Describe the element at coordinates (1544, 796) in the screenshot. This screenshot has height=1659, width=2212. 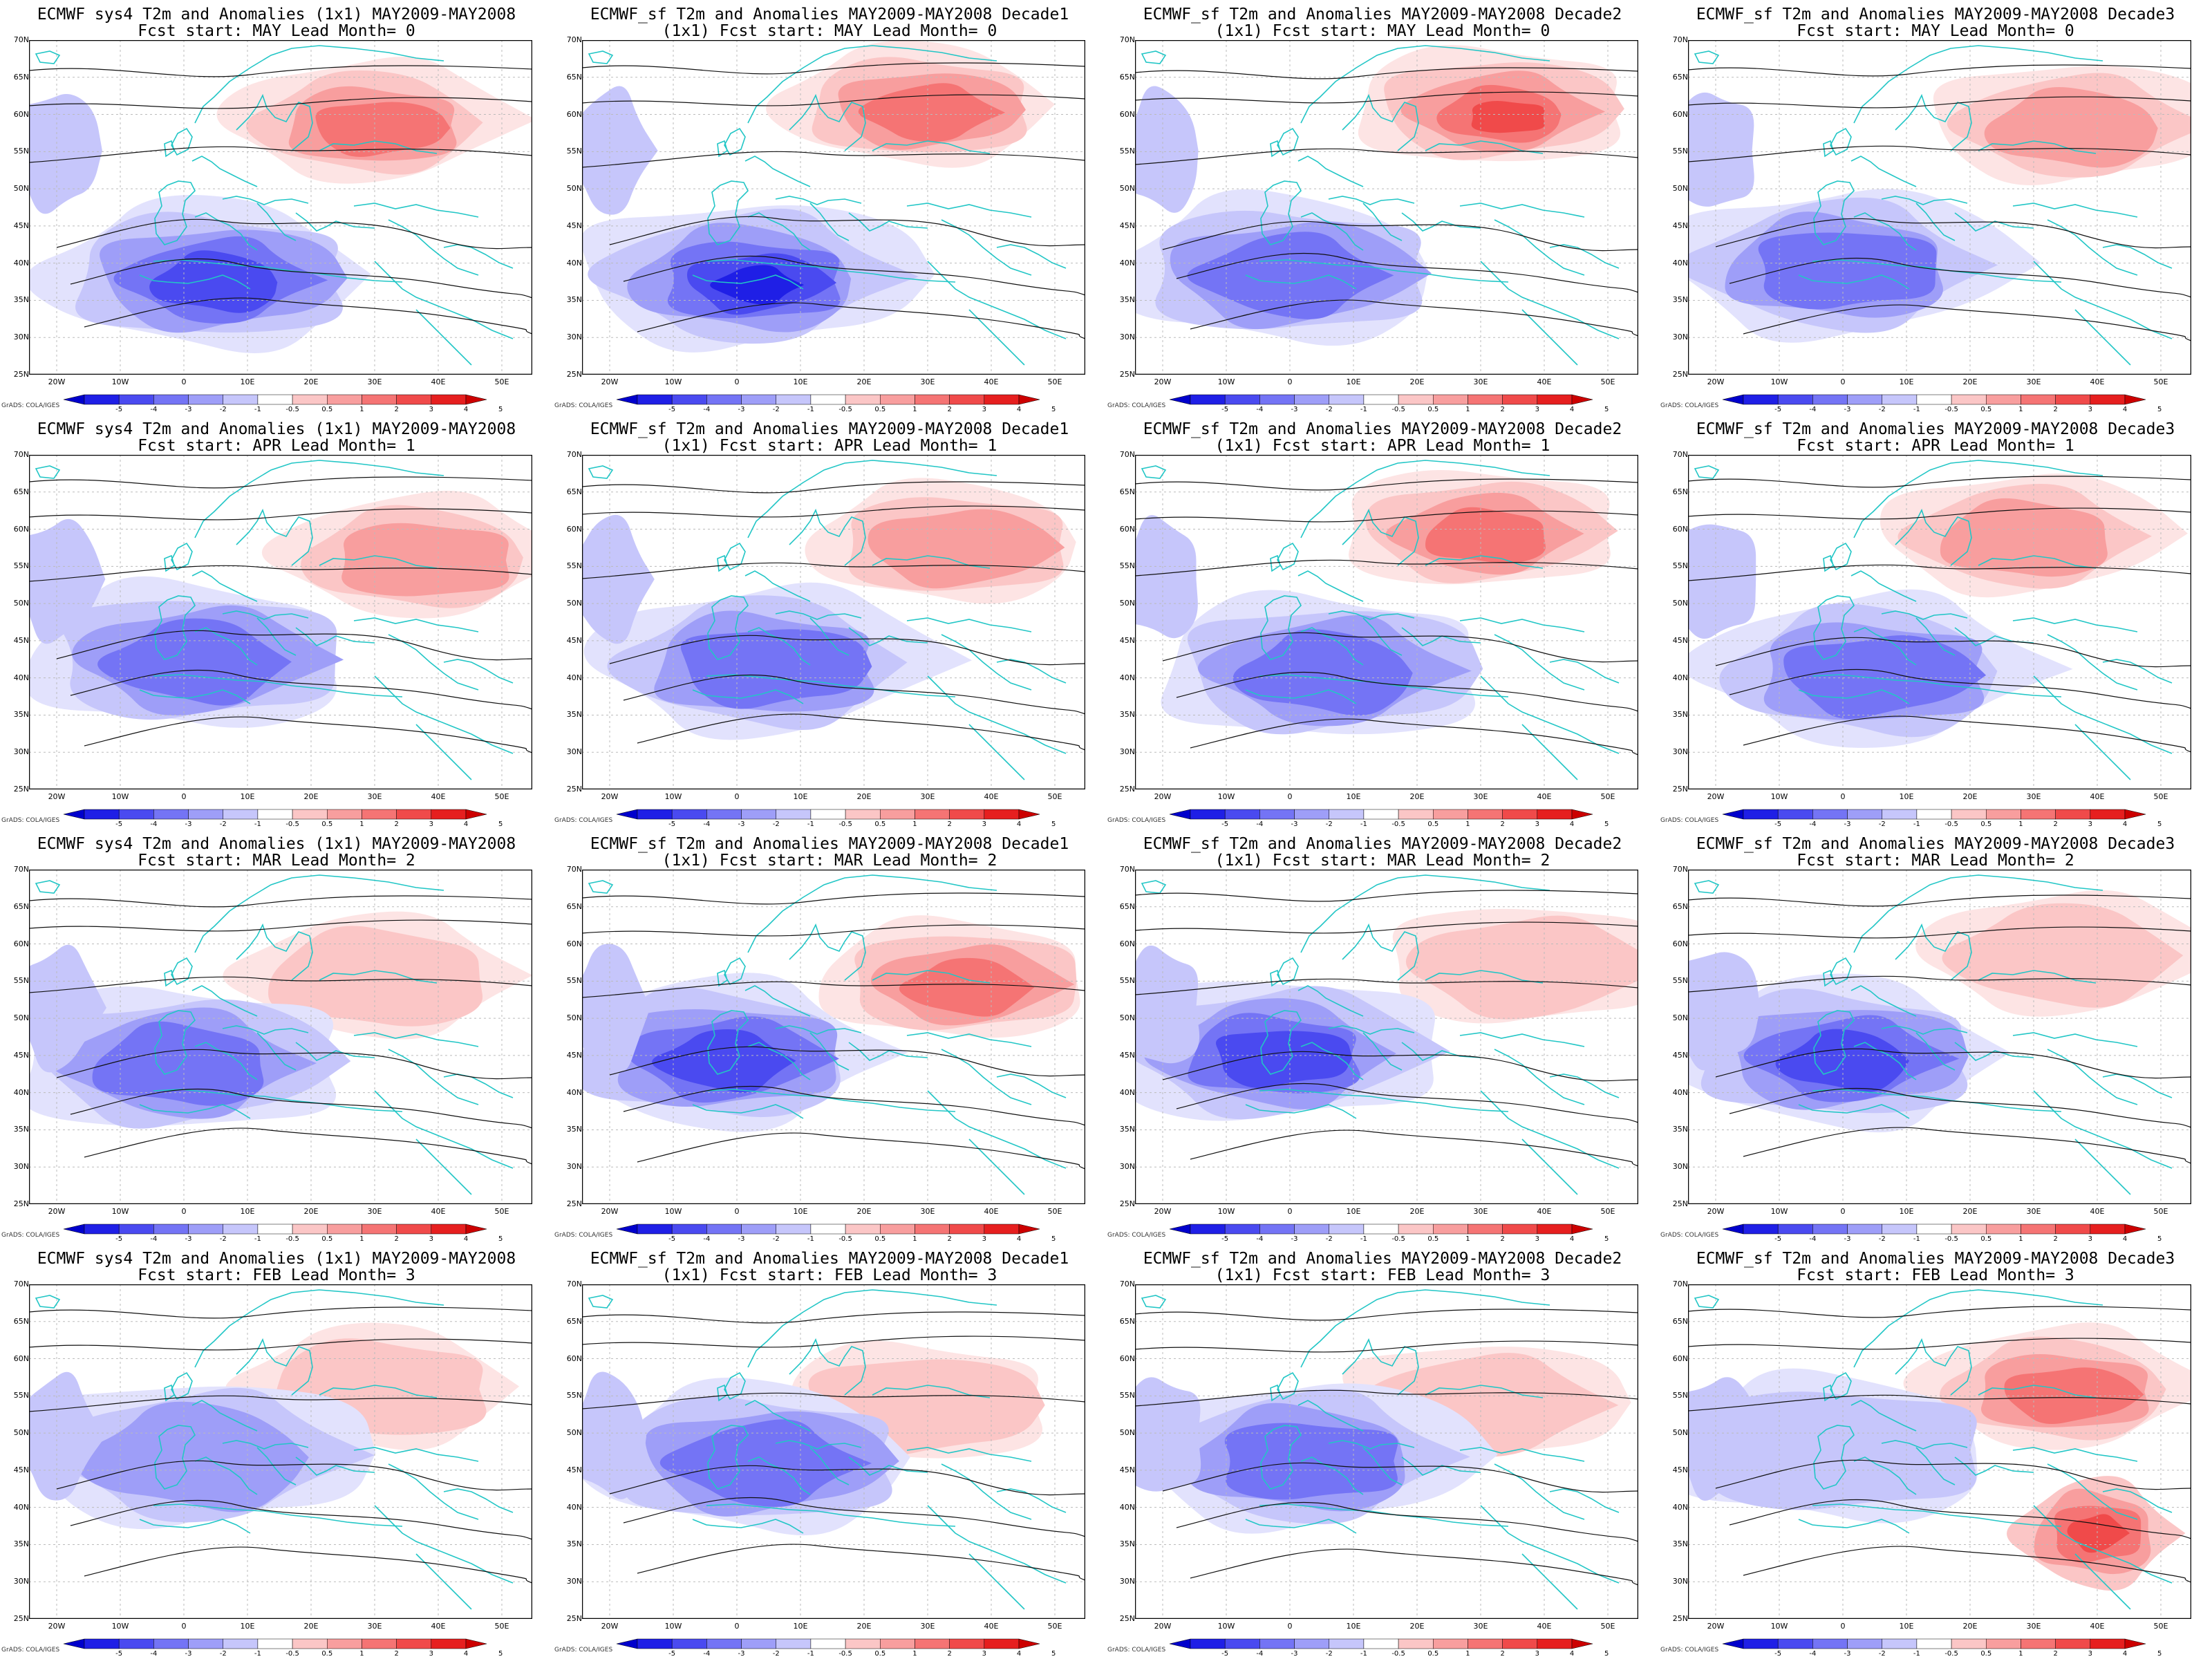
I see `lon-label: 40E` at that location.